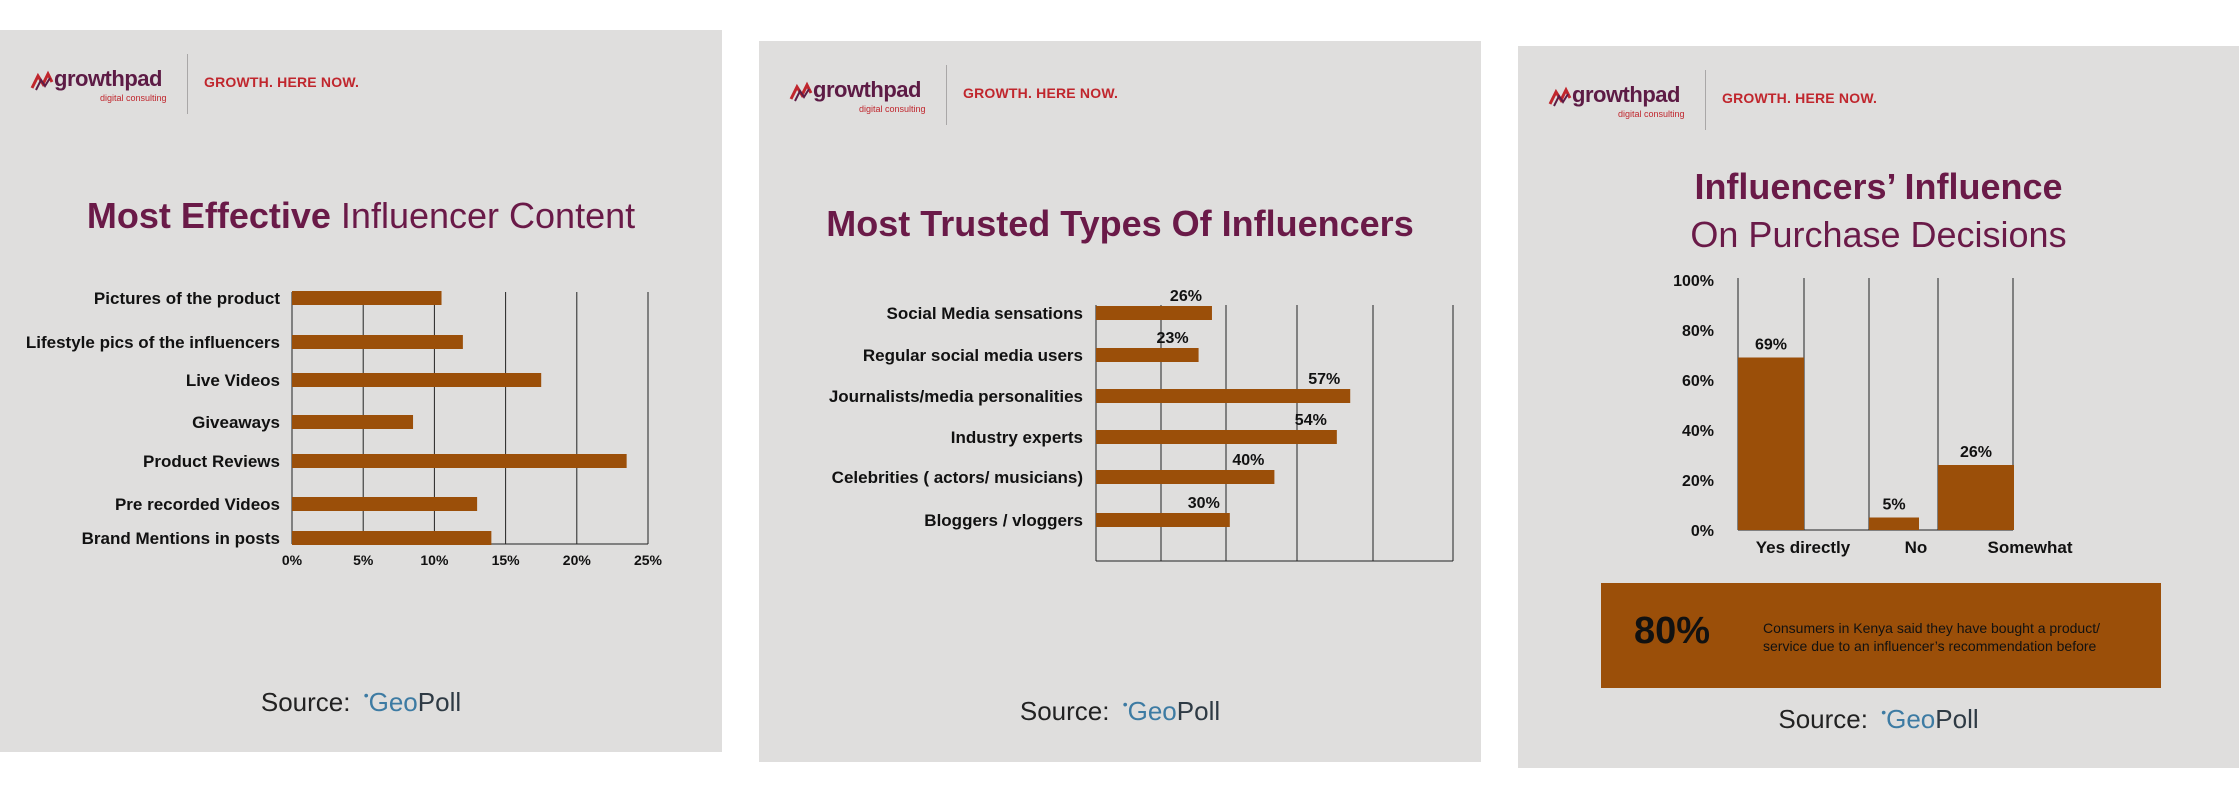  Describe the element at coordinates (648, 560) in the screenshot. I see `x-tick-label: 25%` at that location.